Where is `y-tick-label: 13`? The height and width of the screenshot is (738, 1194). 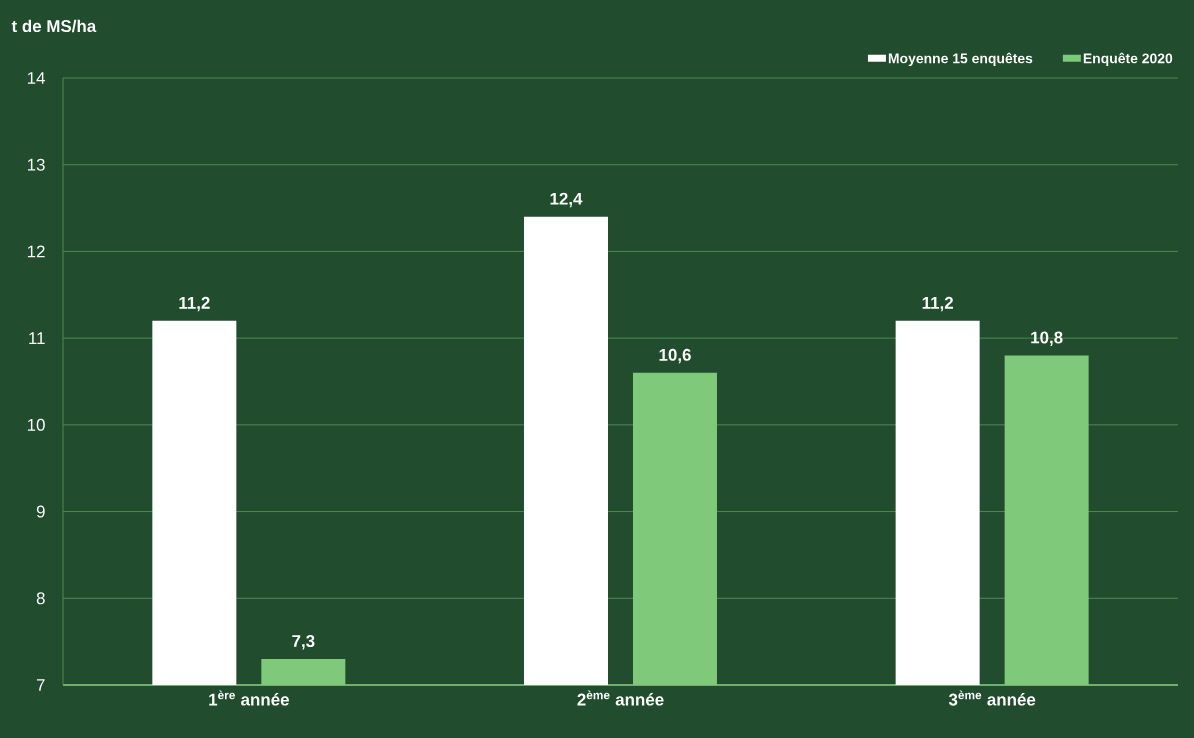 y-tick-label: 13 is located at coordinates (36, 164).